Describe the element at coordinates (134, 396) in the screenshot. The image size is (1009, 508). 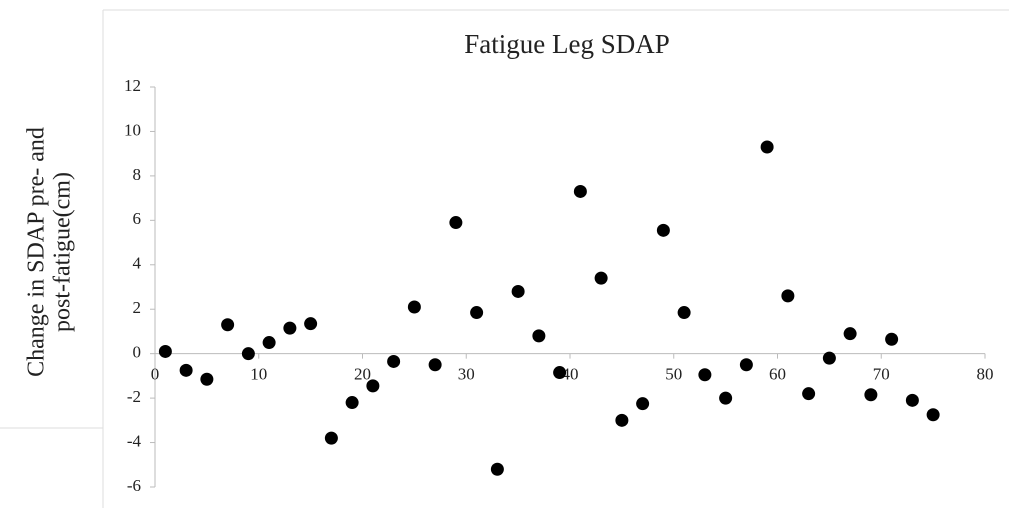
I see `y-tick-label: -2` at that location.